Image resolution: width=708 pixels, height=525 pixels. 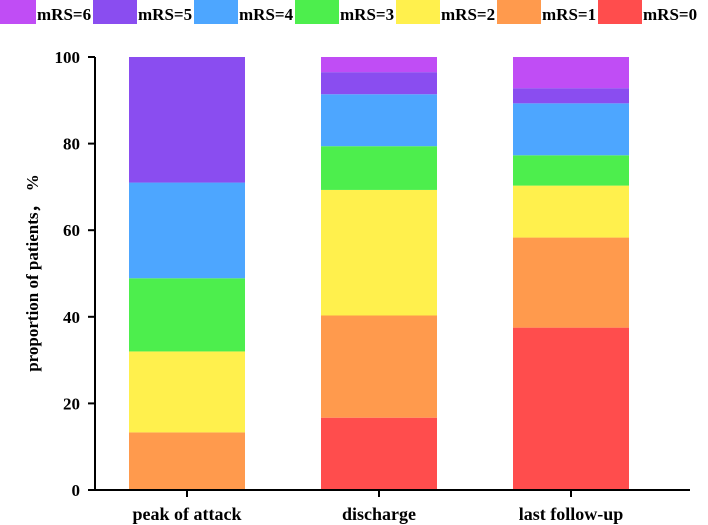 What do you see at coordinates (71, 403) in the screenshot?
I see `y-tick-label-20: 20` at bounding box center [71, 403].